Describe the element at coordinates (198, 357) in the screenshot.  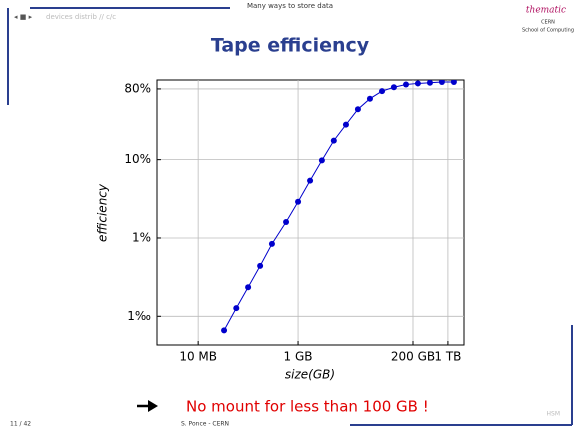
I see `x-tick-label: 10 MB` at that location.